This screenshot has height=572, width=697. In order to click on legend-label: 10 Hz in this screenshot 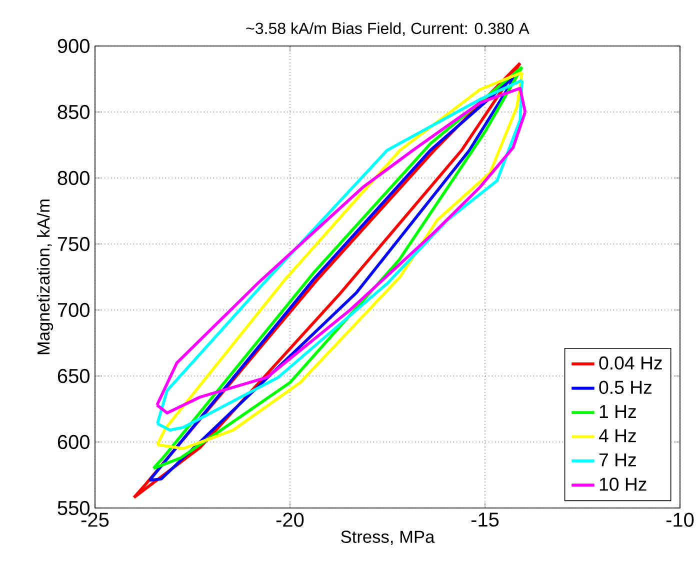, I will do `click(623, 484)`.